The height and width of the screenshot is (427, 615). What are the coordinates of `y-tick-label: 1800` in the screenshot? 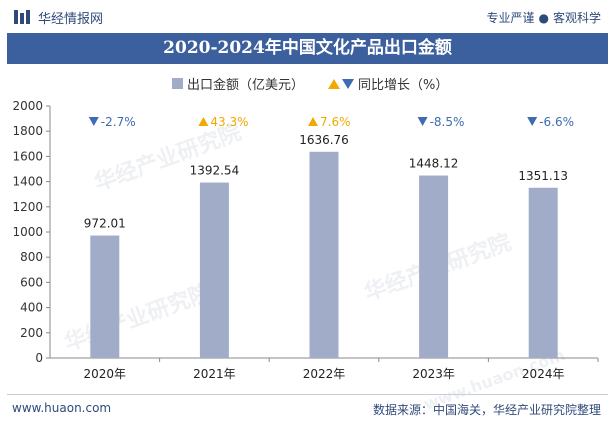 It's located at (27, 131).